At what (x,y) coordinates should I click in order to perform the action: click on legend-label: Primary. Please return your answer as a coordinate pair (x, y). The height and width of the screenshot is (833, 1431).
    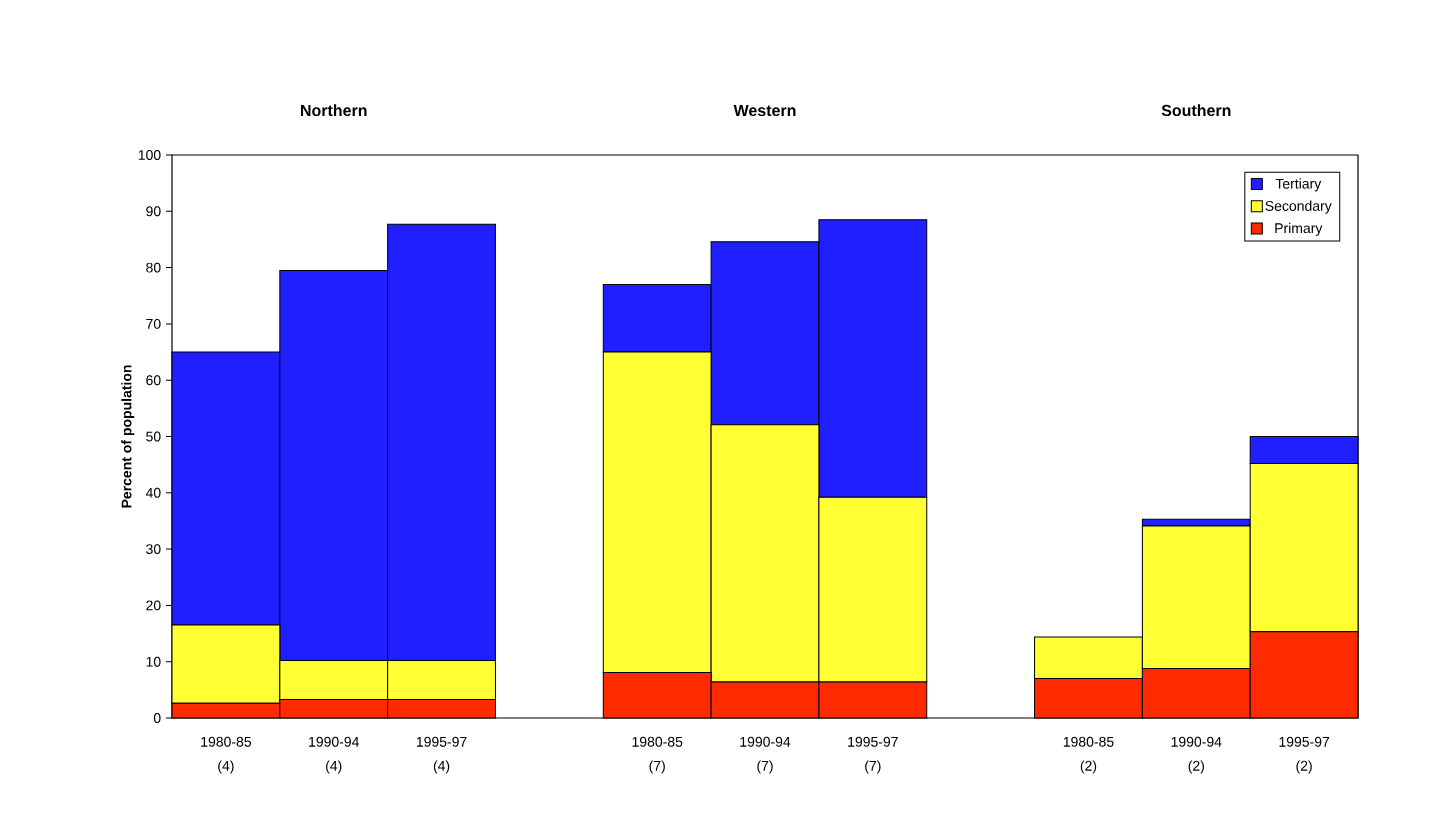
    Looking at the image, I should click on (1299, 229).